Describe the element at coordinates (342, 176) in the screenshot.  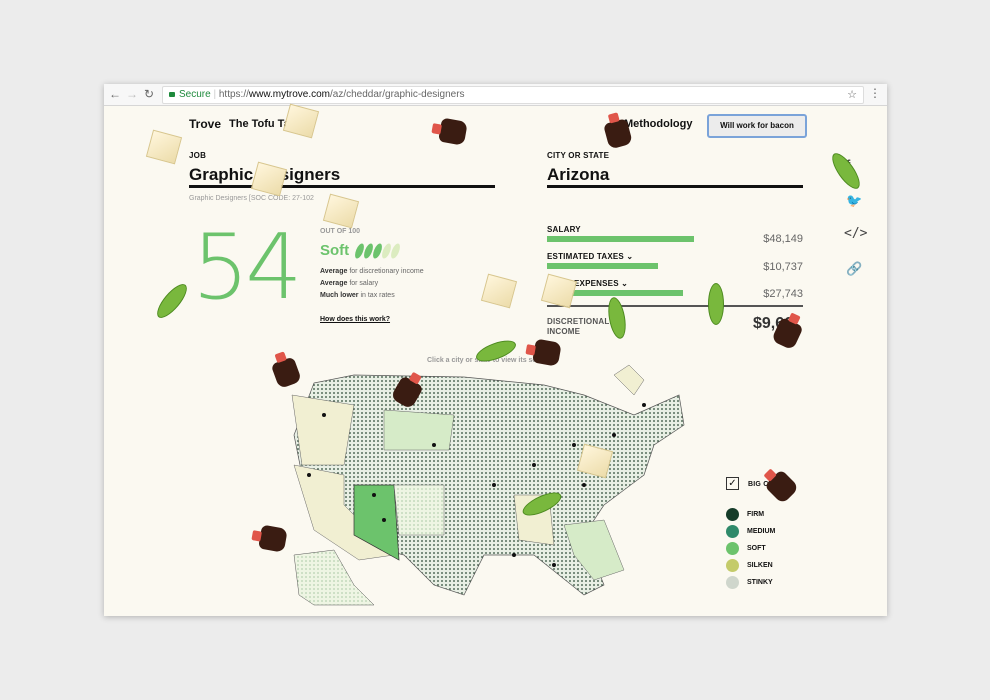
I see `job-field: Graphic Designers` at that location.